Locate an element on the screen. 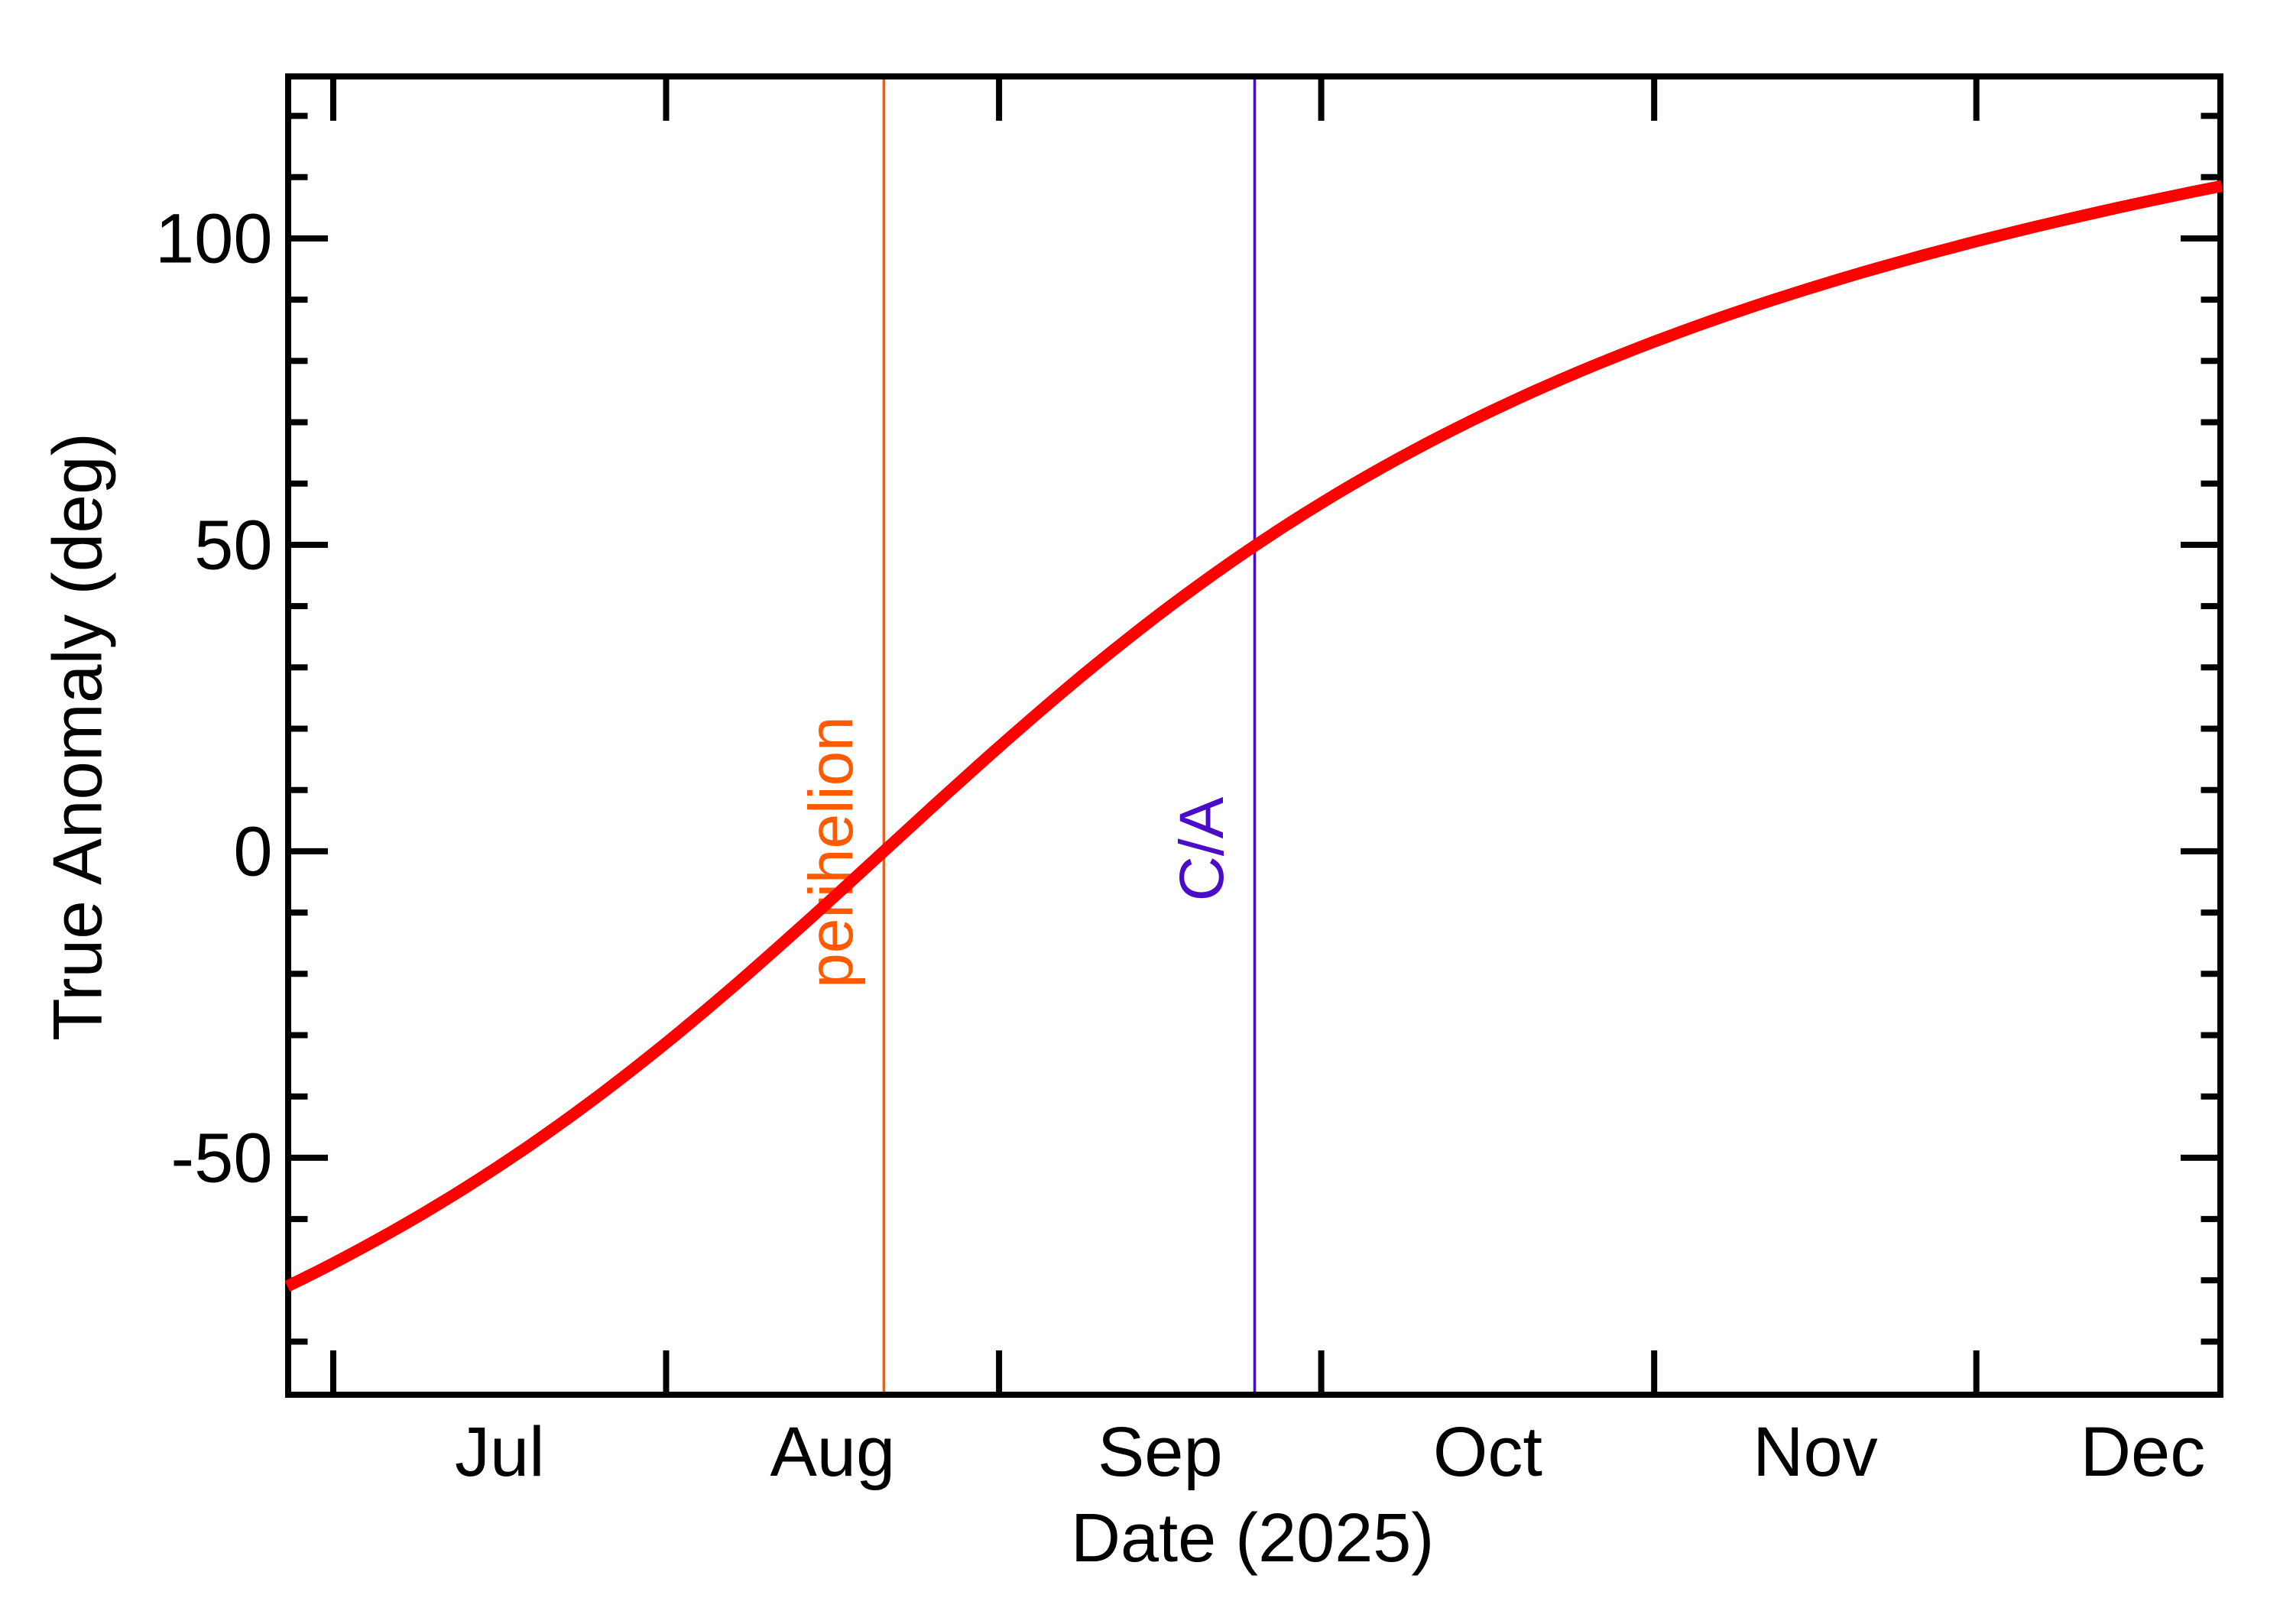  svg-text: 50 is located at coordinates (233, 545).